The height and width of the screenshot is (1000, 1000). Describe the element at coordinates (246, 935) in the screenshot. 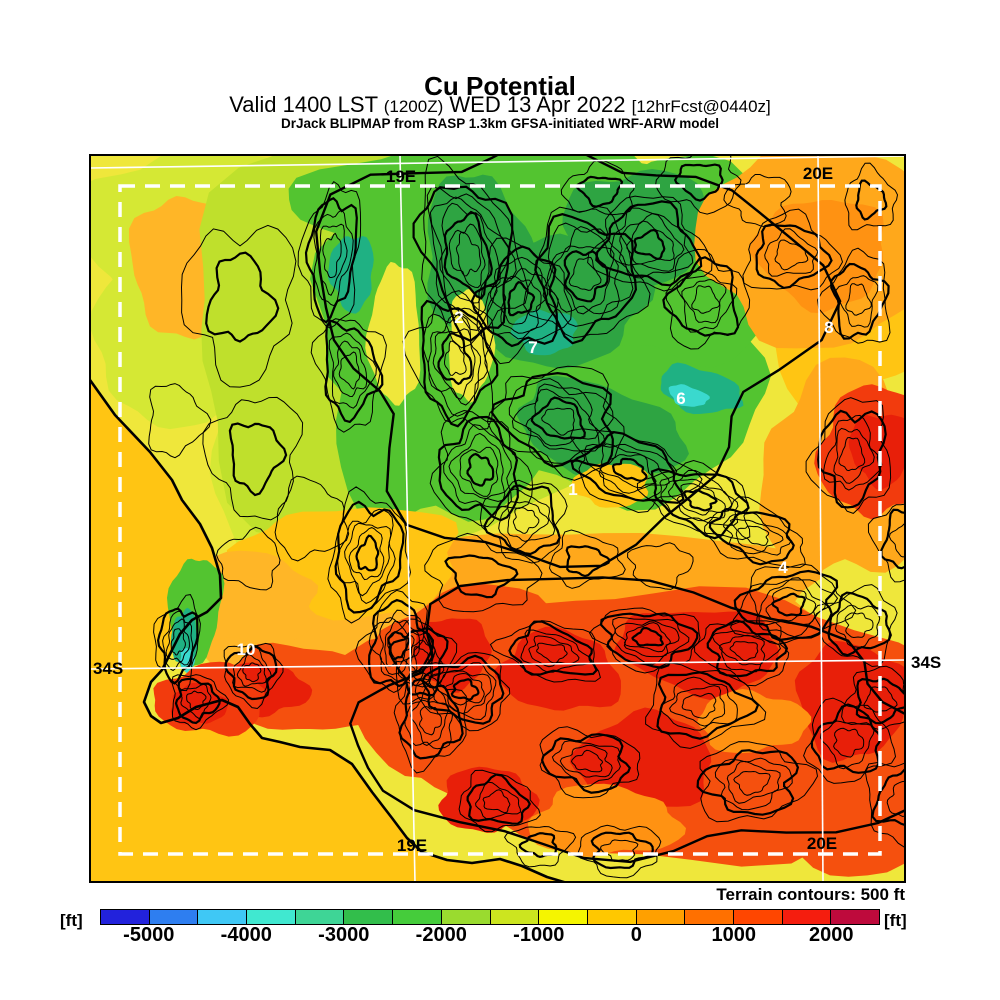

I see `colorbar-tick: -4000` at that location.